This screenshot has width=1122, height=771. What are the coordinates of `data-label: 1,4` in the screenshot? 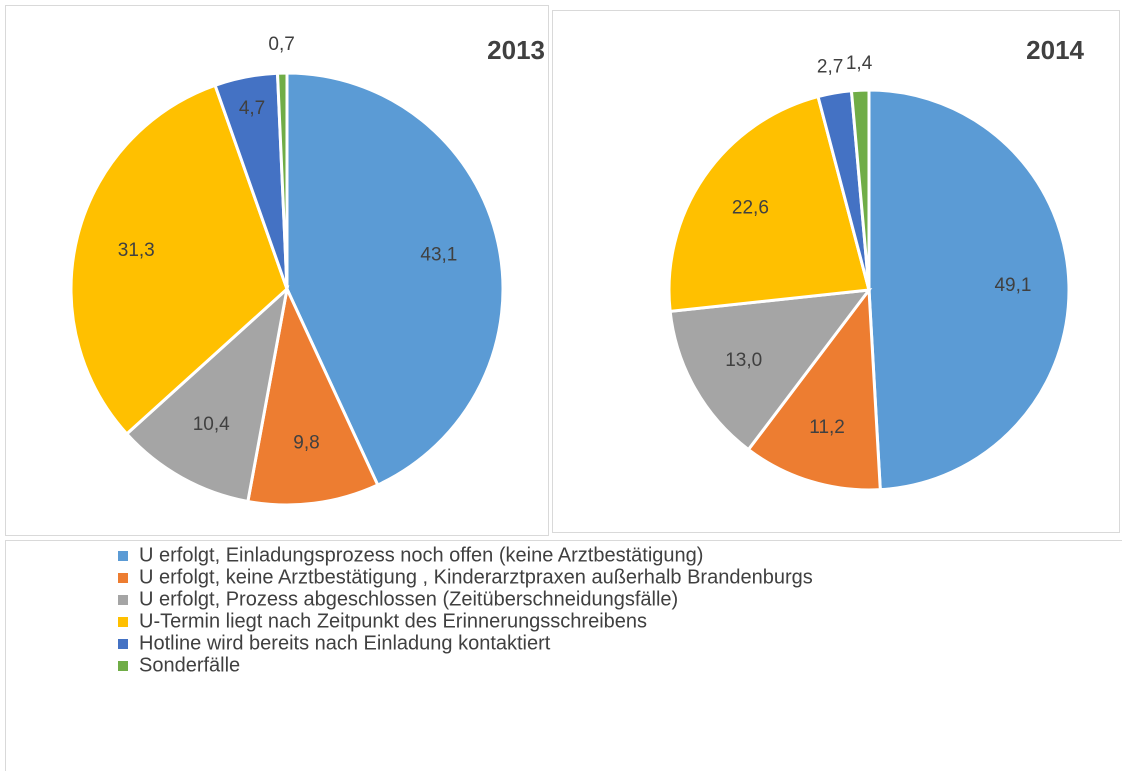 It's located at (859, 63).